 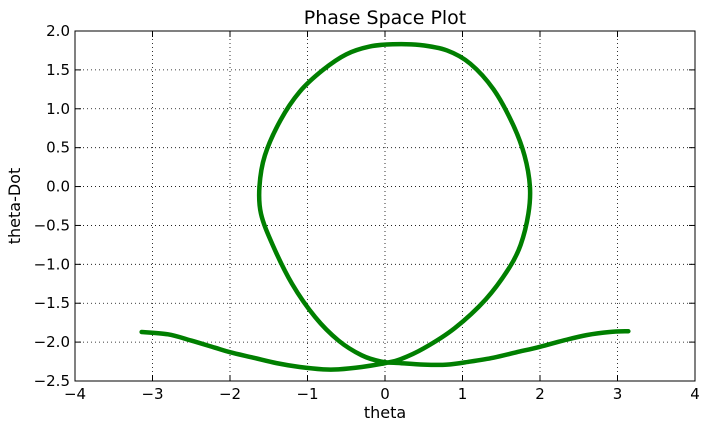 What do you see at coordinates (58, 109) in the screenshot?
I see `y-tick-label: 1.0` at bounding box center [58, 109].